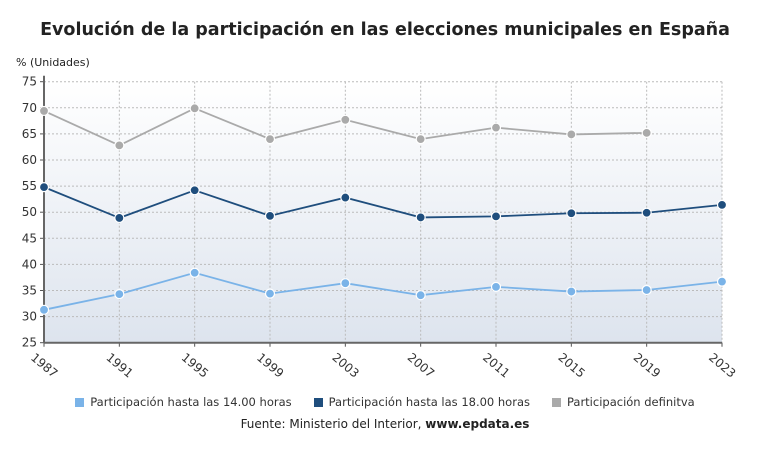 Image resolution: width=770 pixels, height=452 pixels. Describe the element at coordinates (630, 402) in the screenshot. I see `legend-label: Participación definitva` at that location.